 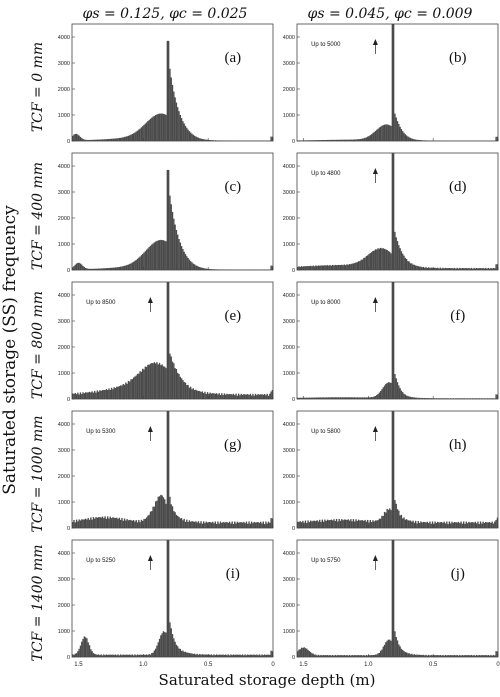 What do you see at coordinates (64, 580) in the screenshot?
I see `y-tick-label: 3000` at bounding box center [64, 580].